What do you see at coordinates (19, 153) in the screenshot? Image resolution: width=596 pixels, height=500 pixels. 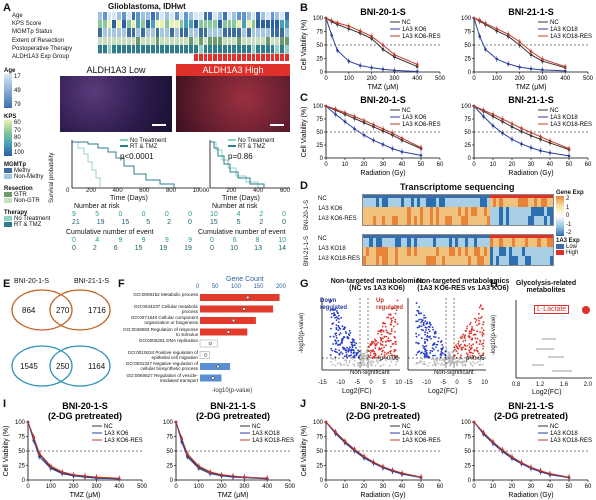 I see `kps-tick: 100` at bounding box center [19, 153].